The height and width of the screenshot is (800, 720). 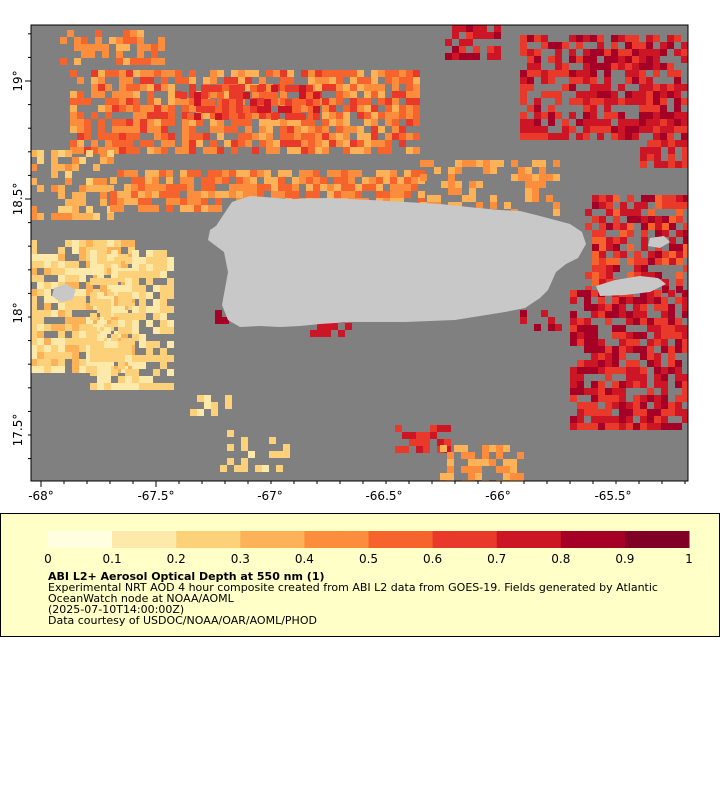 What do you see at coordinates (56, 539) in the screenshot?
I see `colorbar-cell` at bounding box center [56, 539].